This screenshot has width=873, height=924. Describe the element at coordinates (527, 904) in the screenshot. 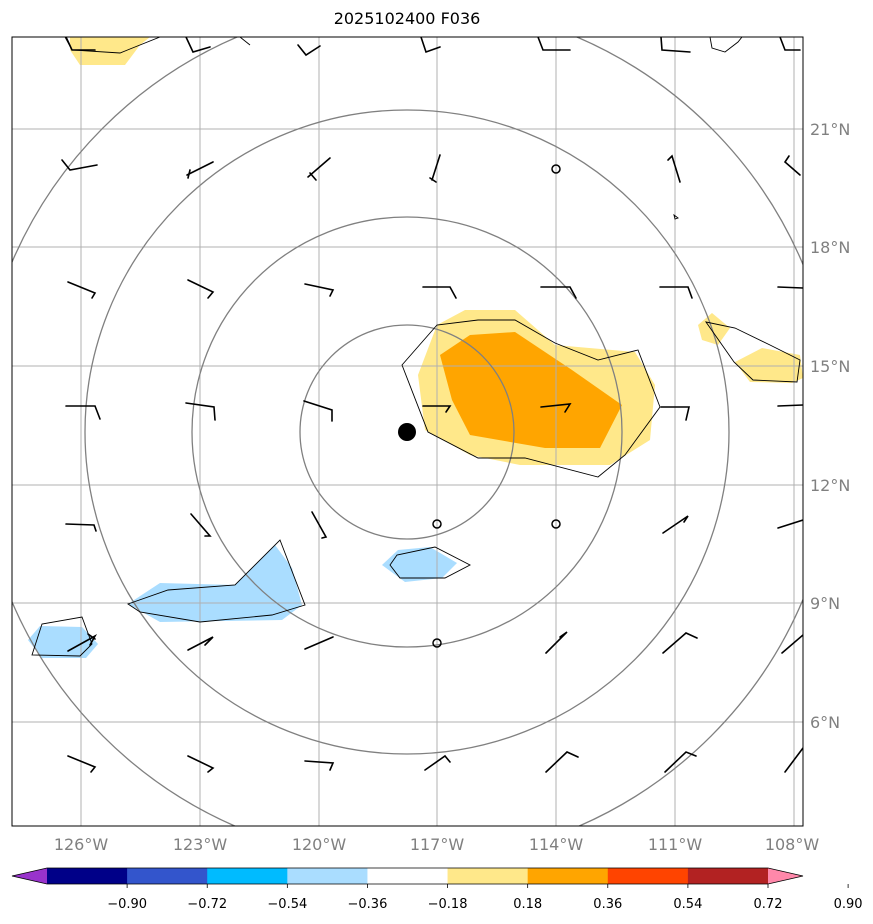

I see `colorbar-tick-label: 0.18` at that location.